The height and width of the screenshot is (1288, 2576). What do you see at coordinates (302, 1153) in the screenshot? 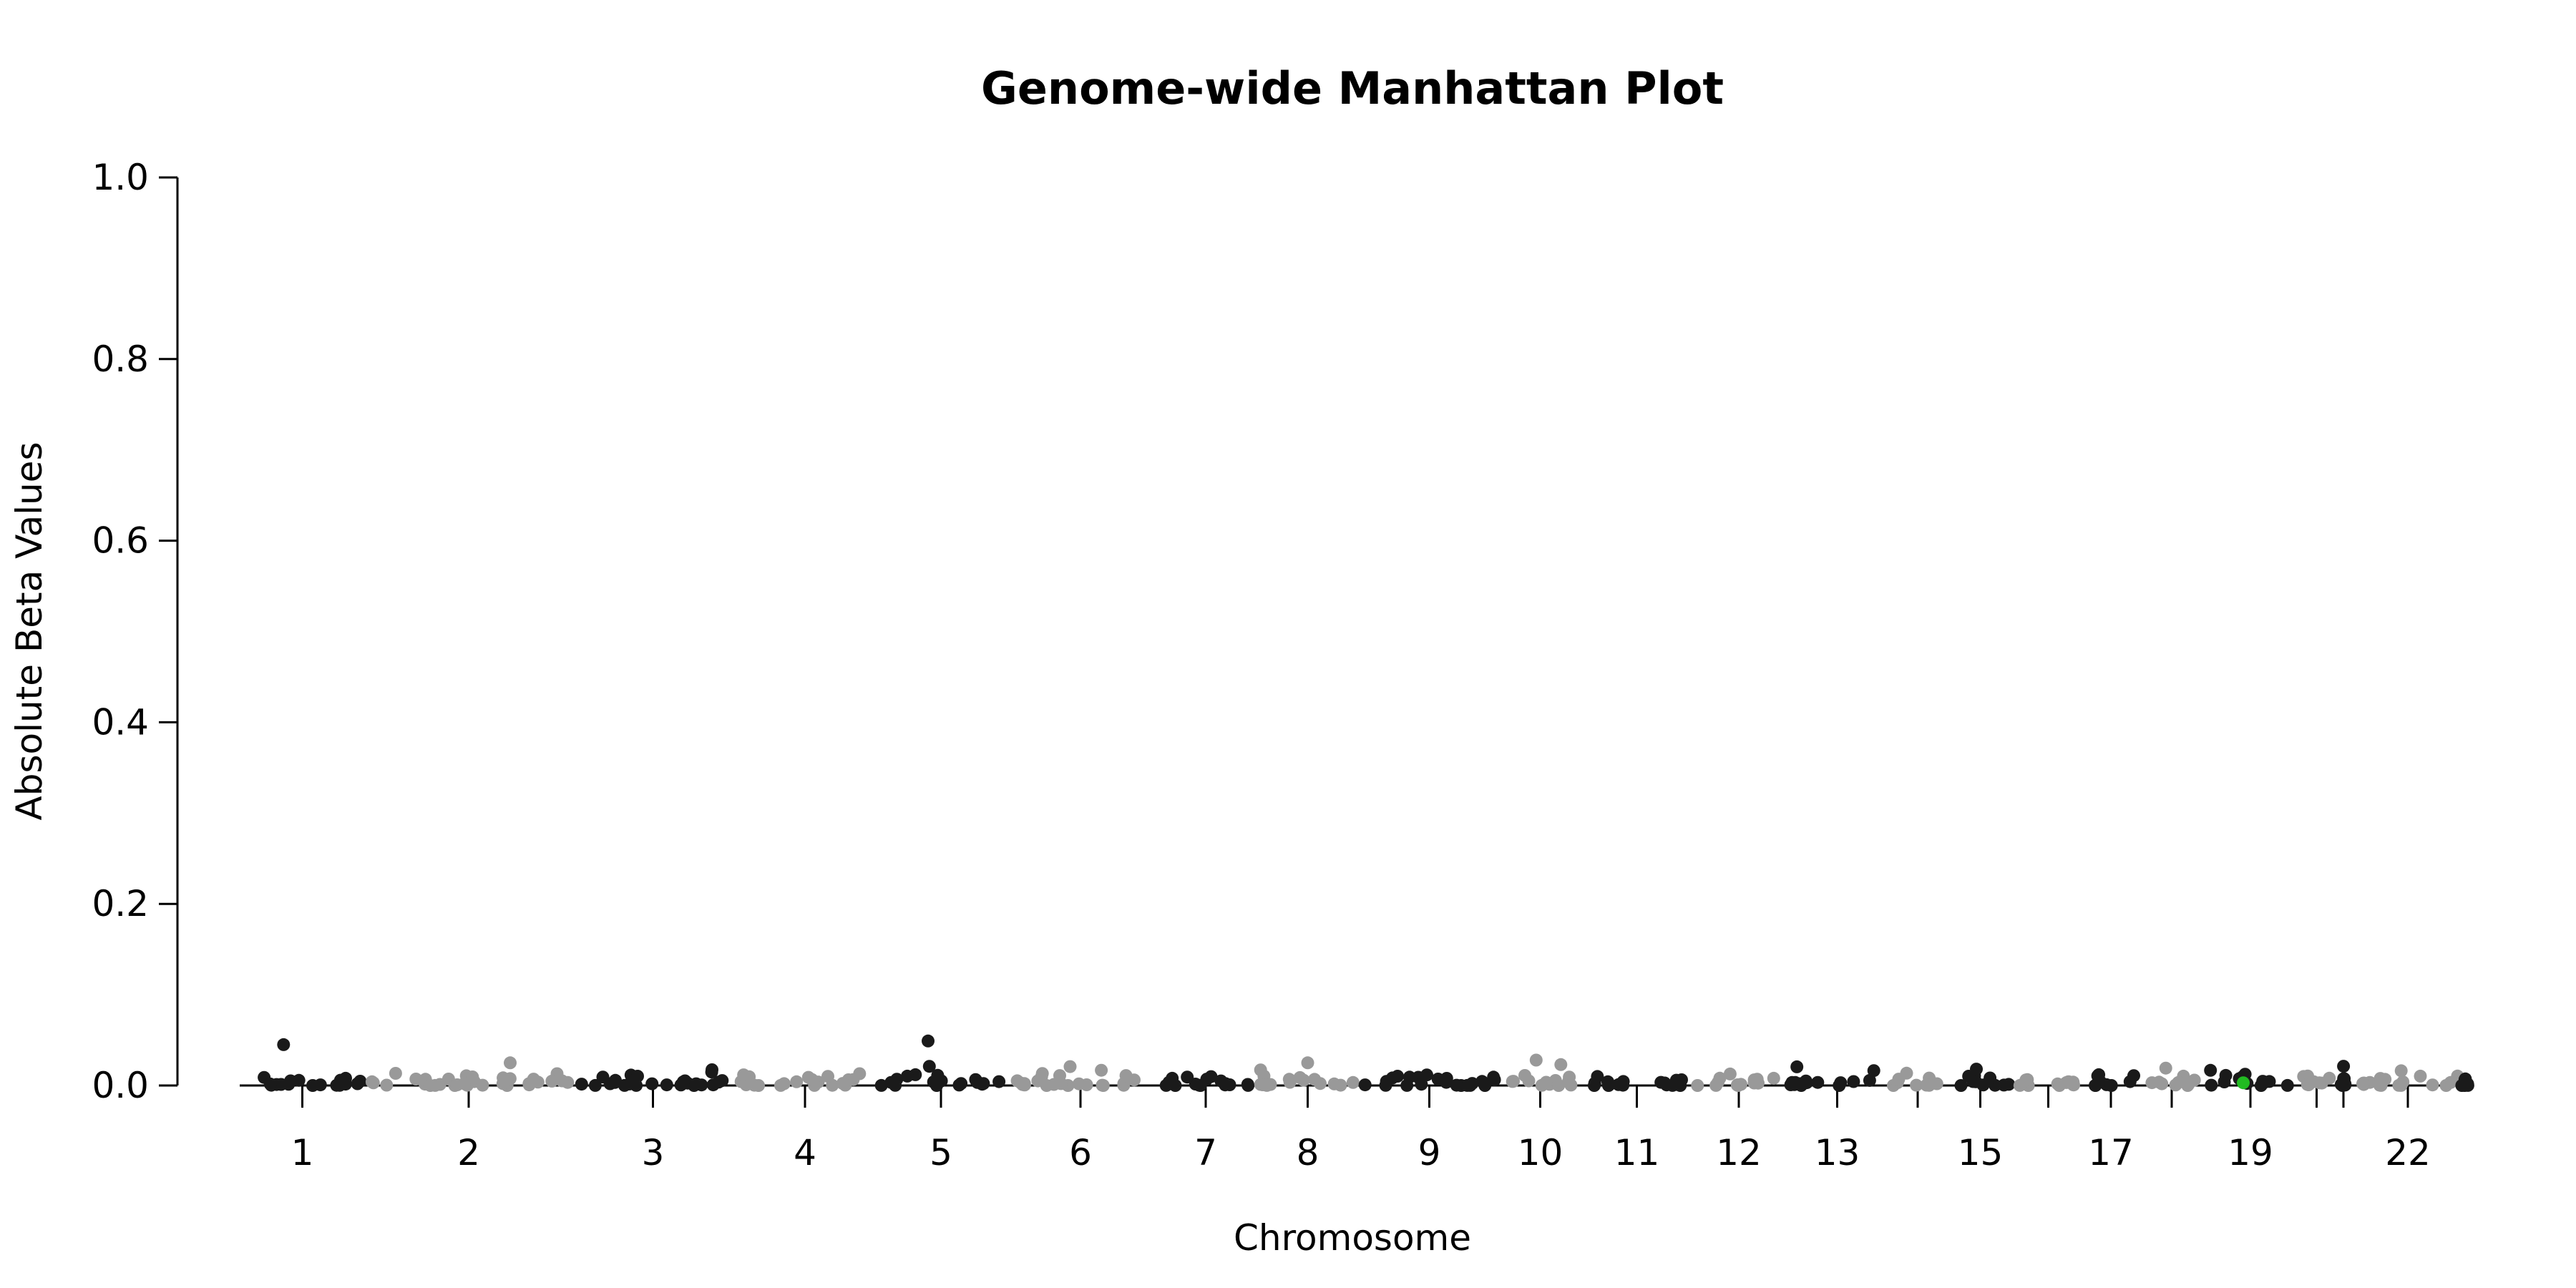
I see `x-tick-label: 1` at bounding box center [302, 1153].